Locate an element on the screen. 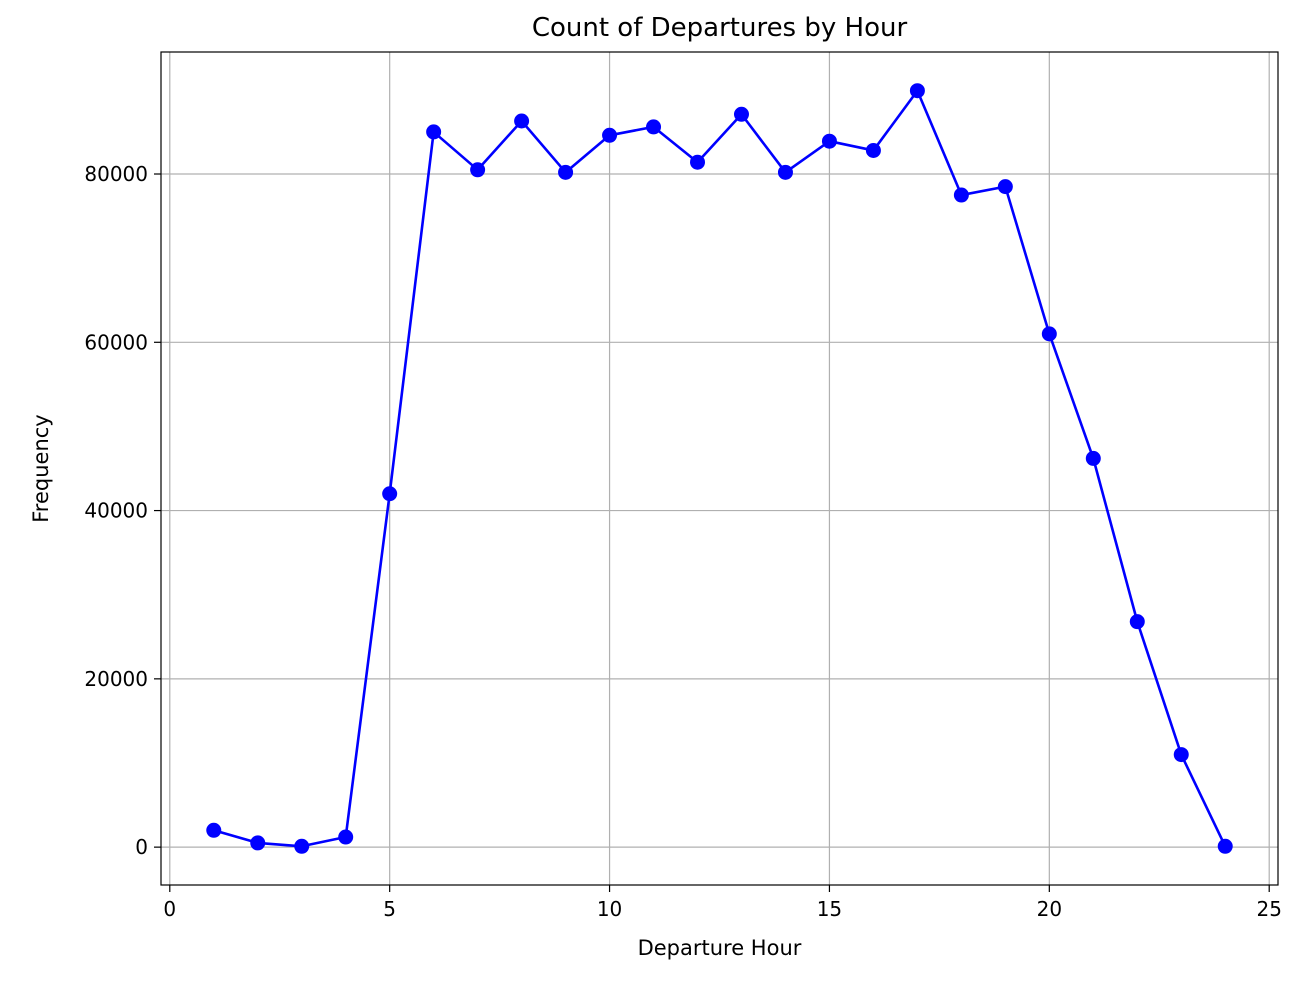 The image size is (1312, 984). x-axis-label: Departure Hour is located at coordinates (720, 948).